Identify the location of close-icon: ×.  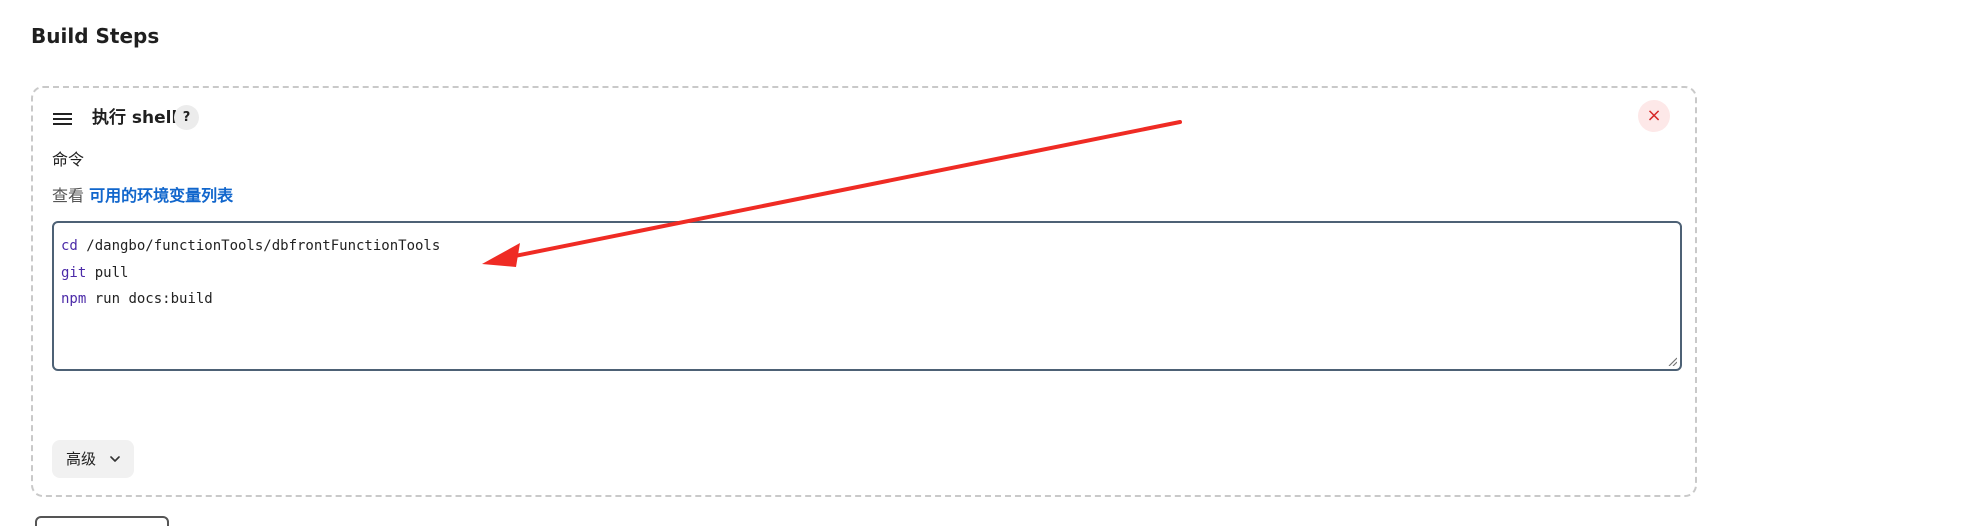
(1654, 115).